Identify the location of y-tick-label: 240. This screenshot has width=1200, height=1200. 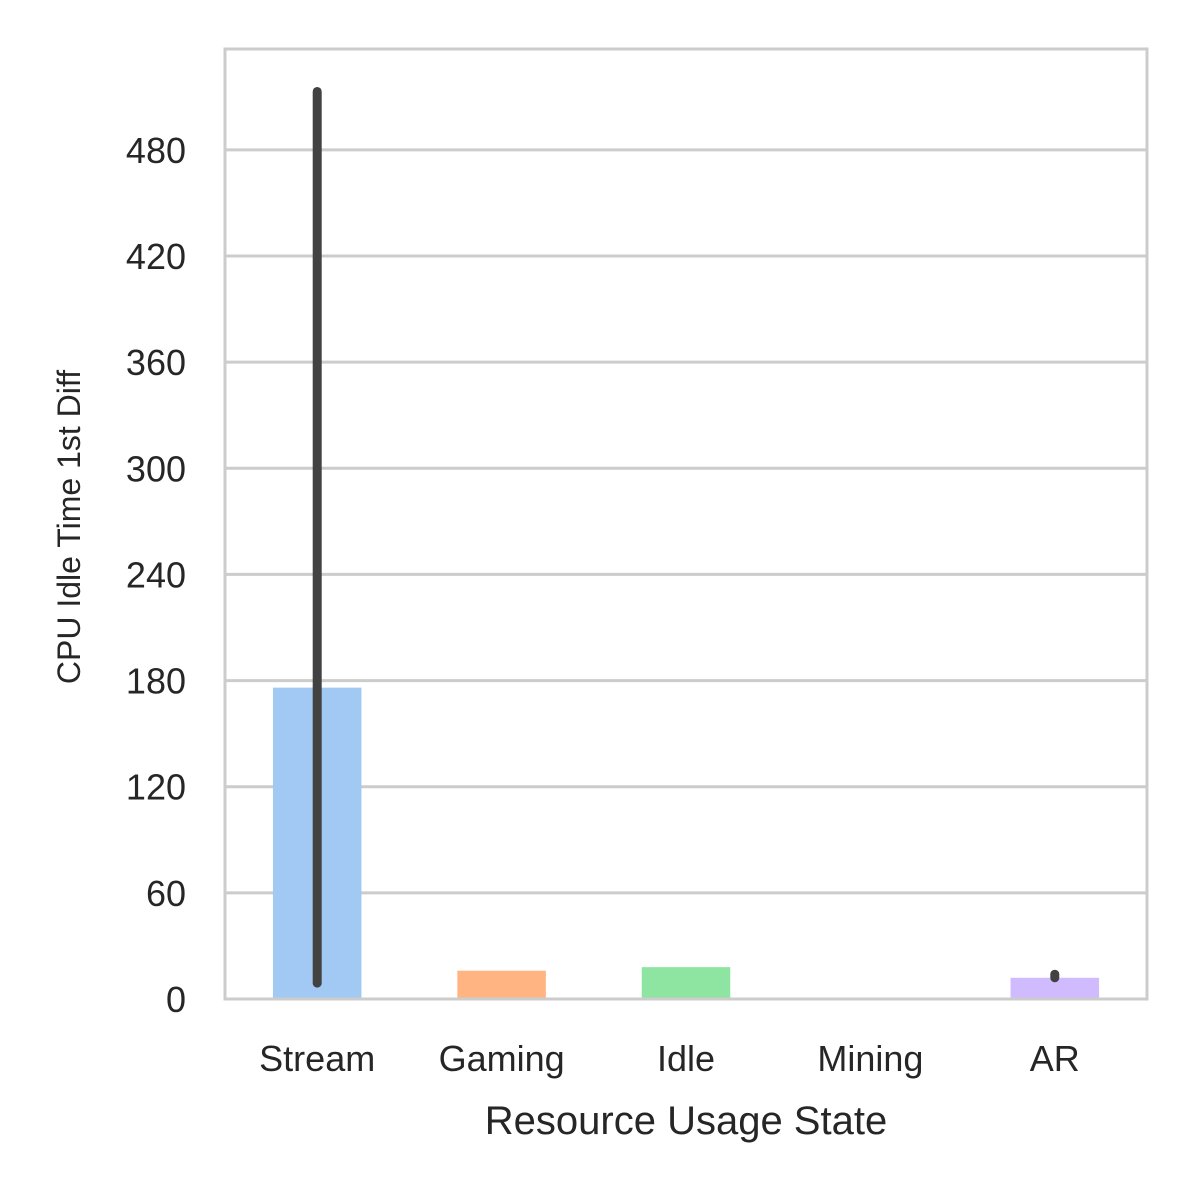
(156, 574).